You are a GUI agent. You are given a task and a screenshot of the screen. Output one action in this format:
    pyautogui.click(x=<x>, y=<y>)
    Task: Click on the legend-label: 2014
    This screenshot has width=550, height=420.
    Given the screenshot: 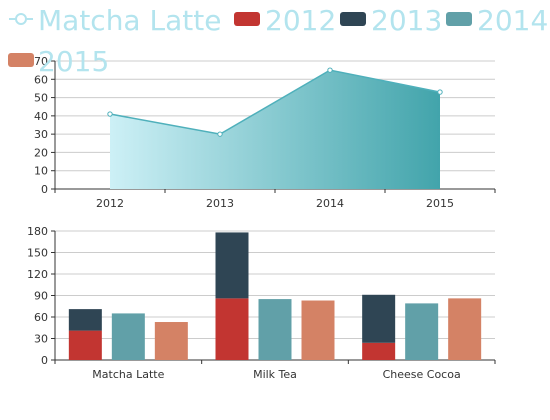 What is the action you would take?
    pyautogui.click(x=512, y=20)
    